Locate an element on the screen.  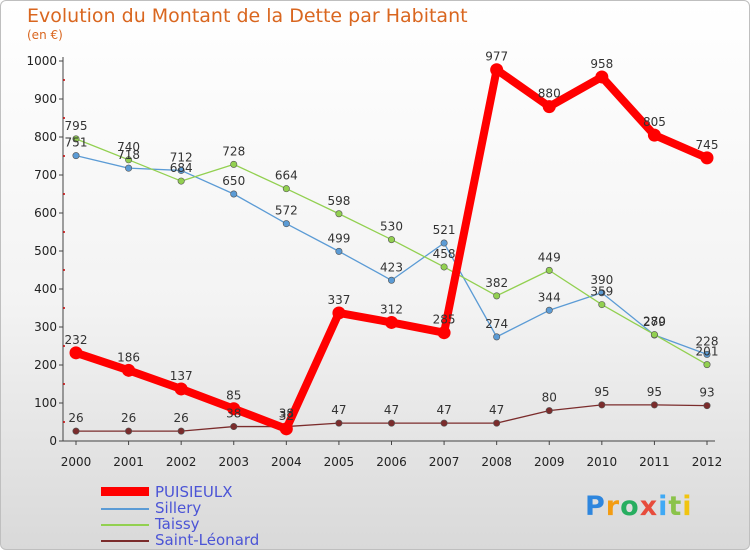
data-label-sillery: 279 is located at coordinates (654, 322).